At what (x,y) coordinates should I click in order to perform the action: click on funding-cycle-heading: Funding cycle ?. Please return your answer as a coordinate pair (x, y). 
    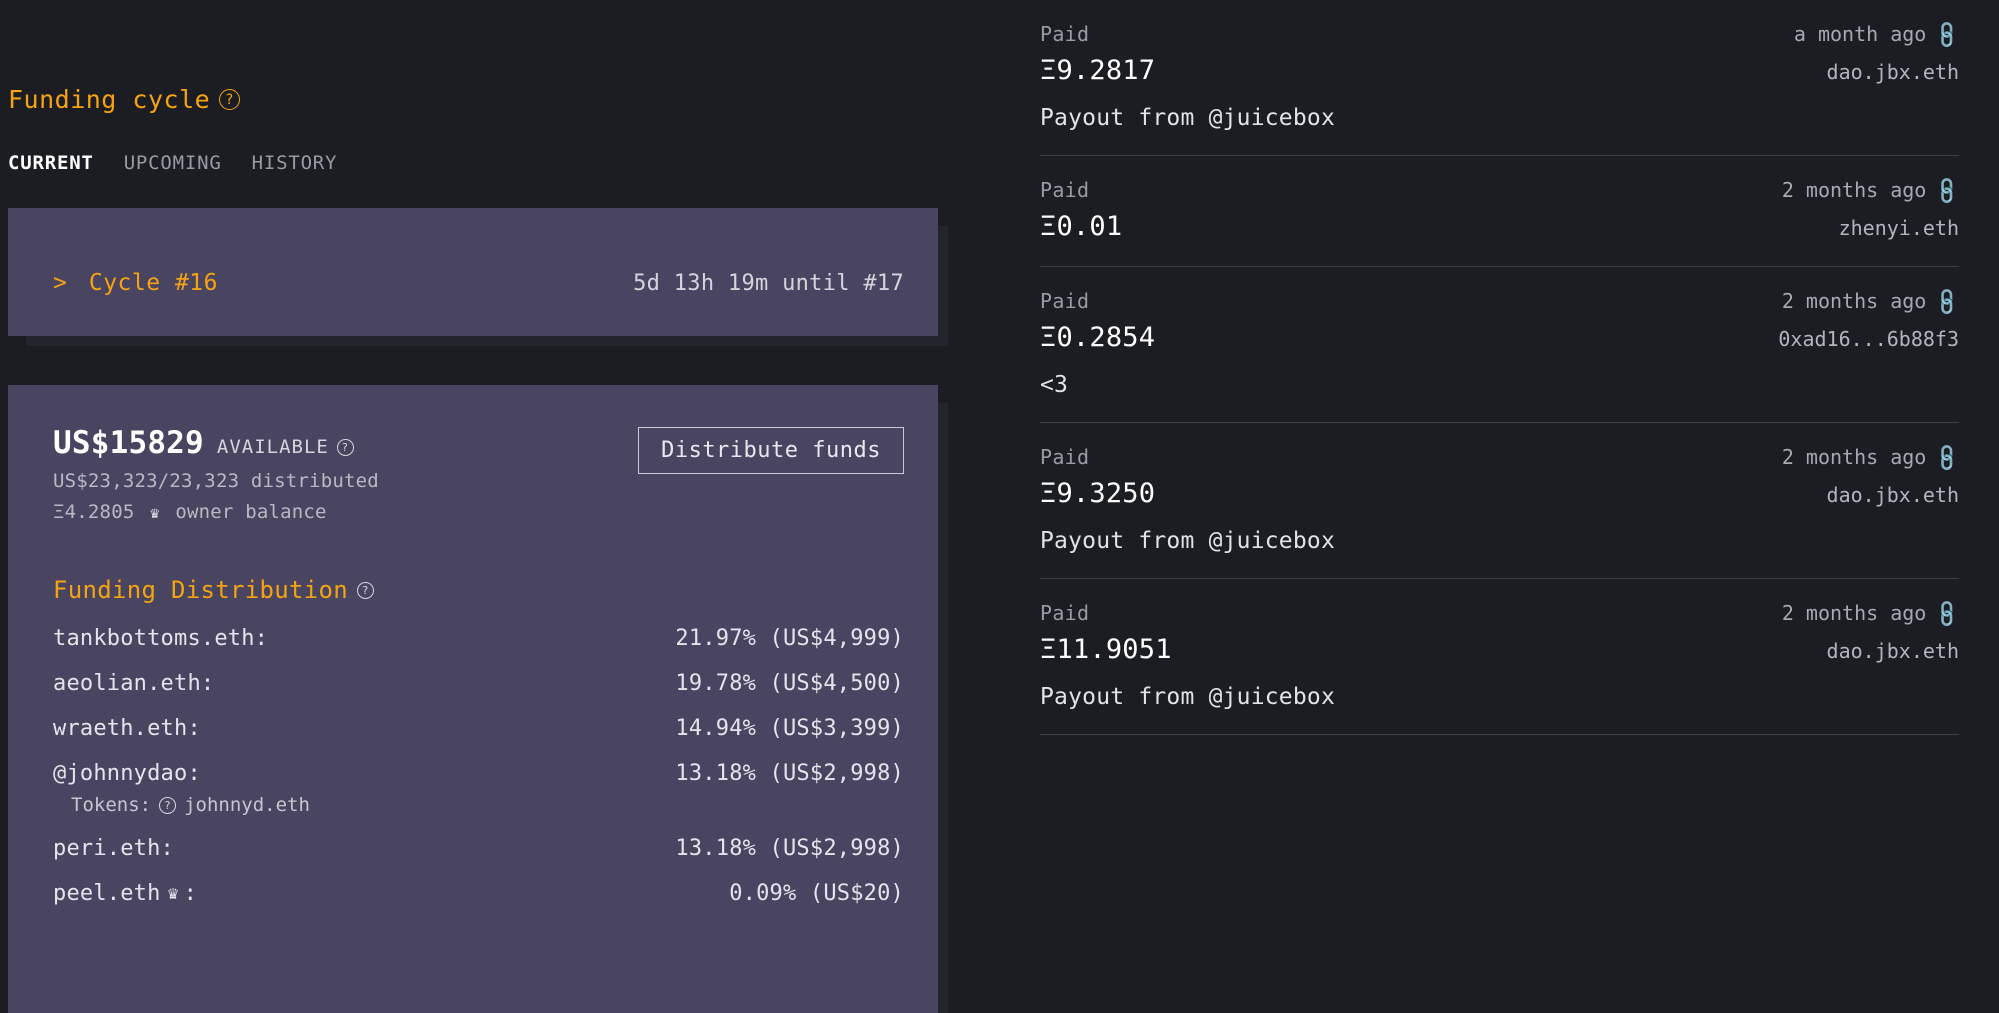
    Looking at the image, I should click on (124, 99).